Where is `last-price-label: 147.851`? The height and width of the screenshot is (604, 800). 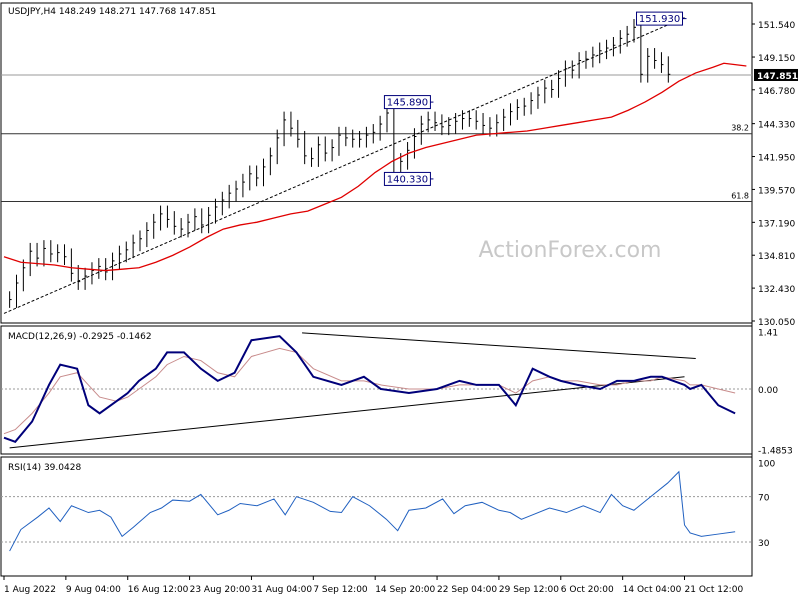
last-price-label: 147.851 is located at coordinates (777, 77).